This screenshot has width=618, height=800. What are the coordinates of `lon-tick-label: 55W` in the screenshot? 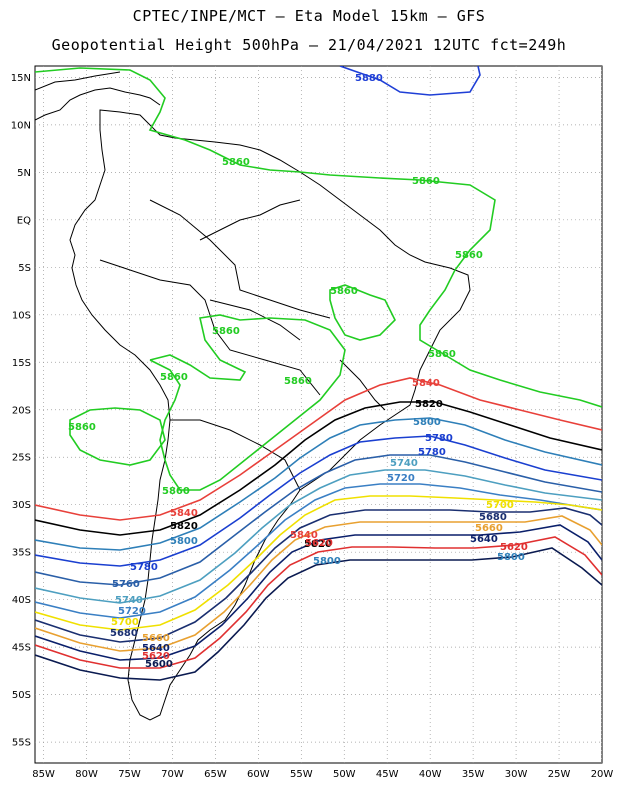 It's located at (301, 774).